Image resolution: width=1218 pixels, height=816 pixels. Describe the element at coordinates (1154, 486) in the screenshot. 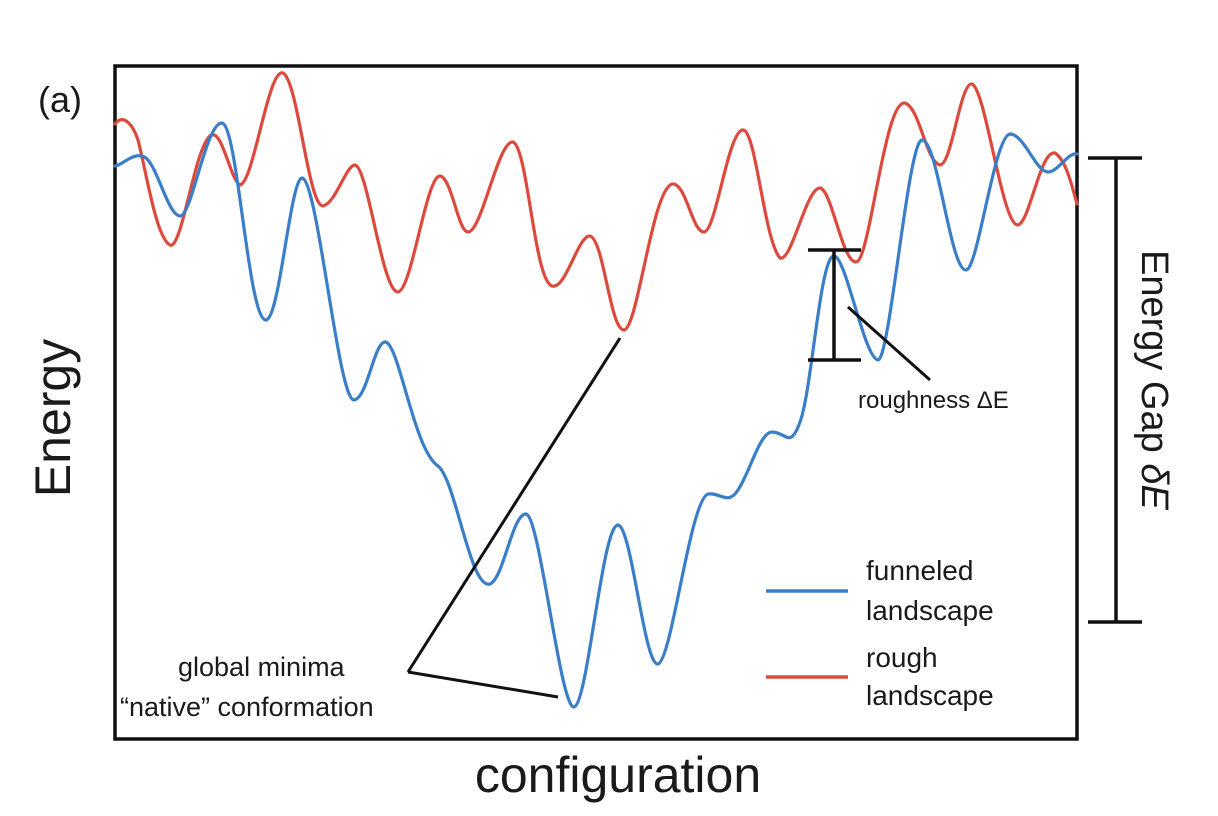

I see `energy-gap-symbol: δE` at that location.